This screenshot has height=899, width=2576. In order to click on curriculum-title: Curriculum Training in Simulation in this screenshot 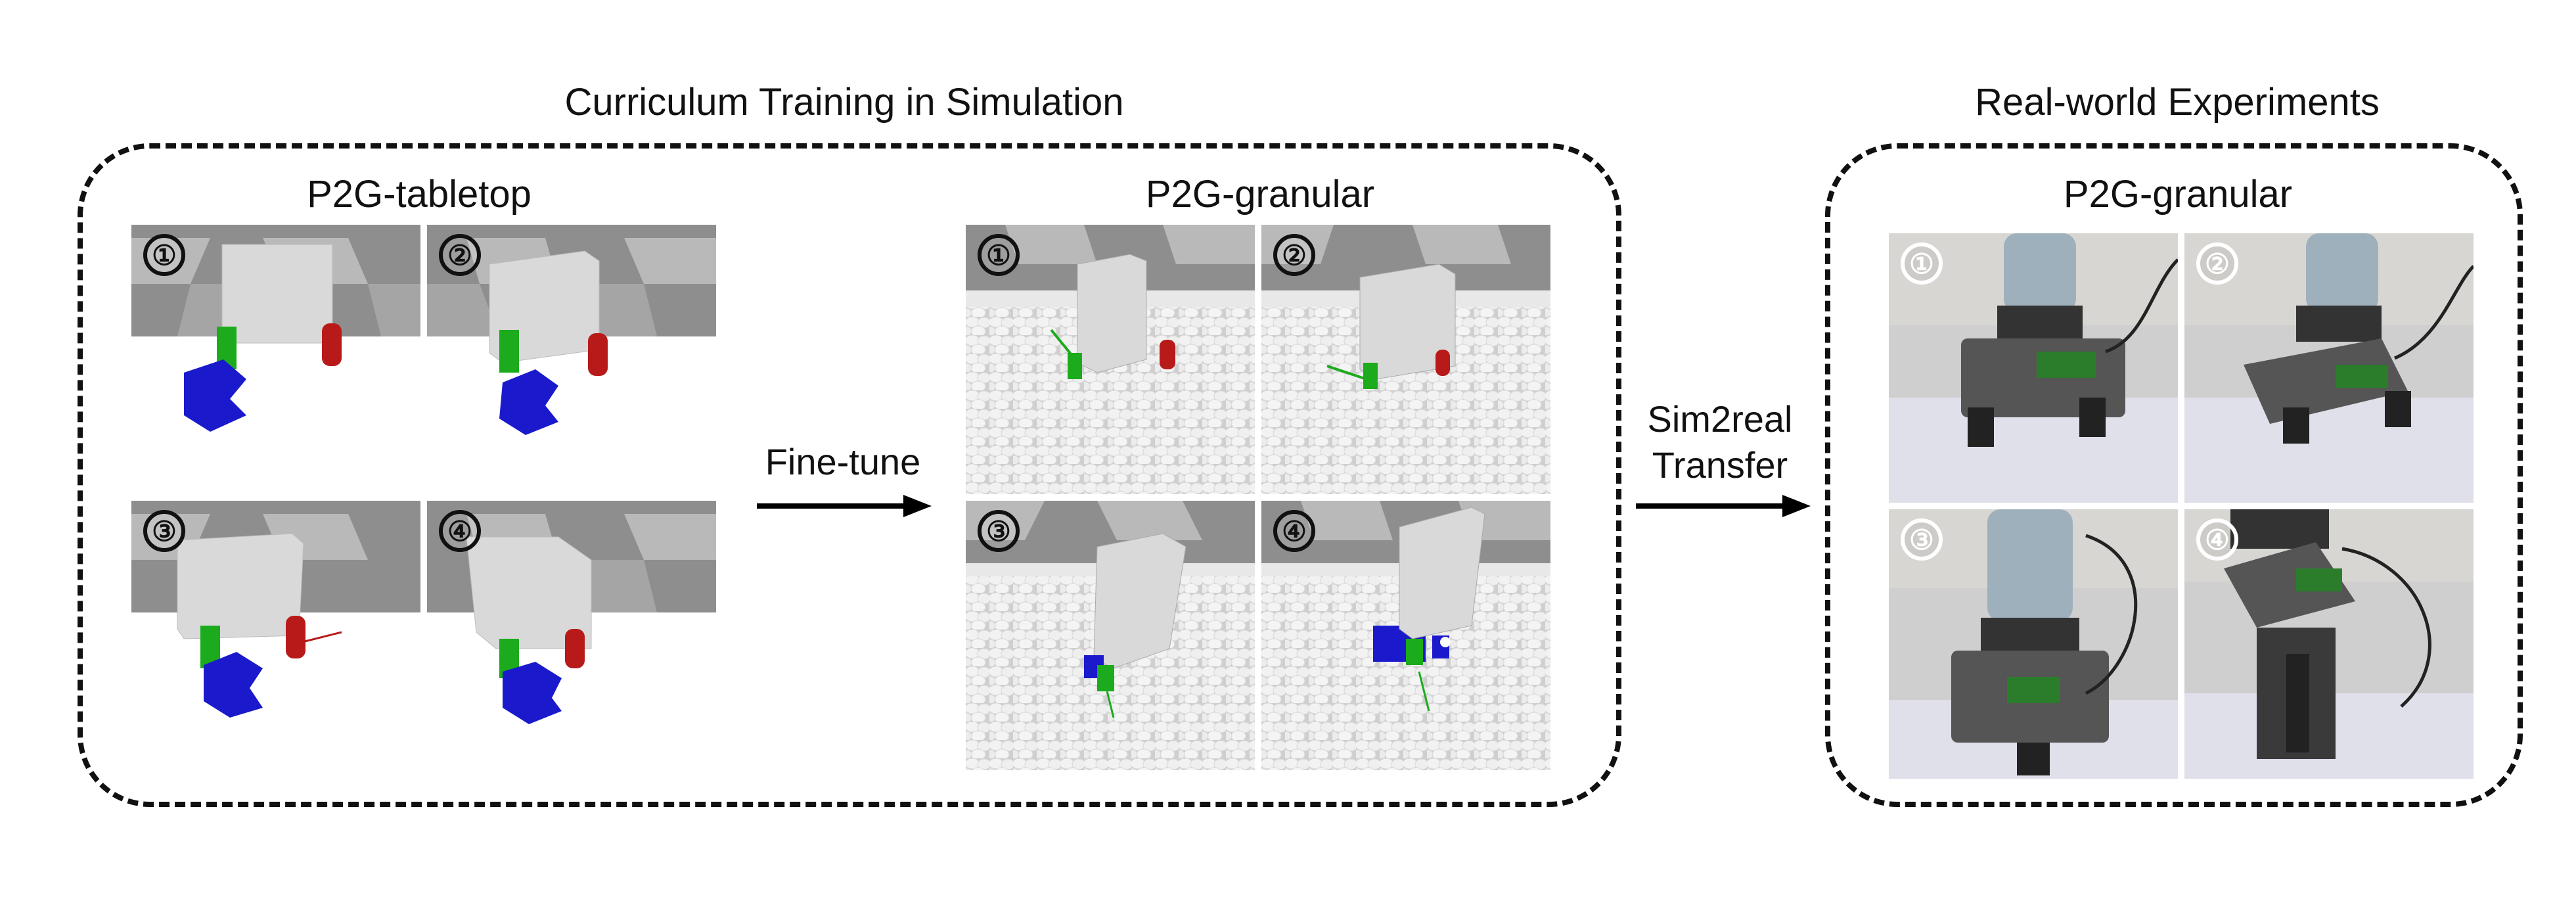, I will do `click(844, 102)`.